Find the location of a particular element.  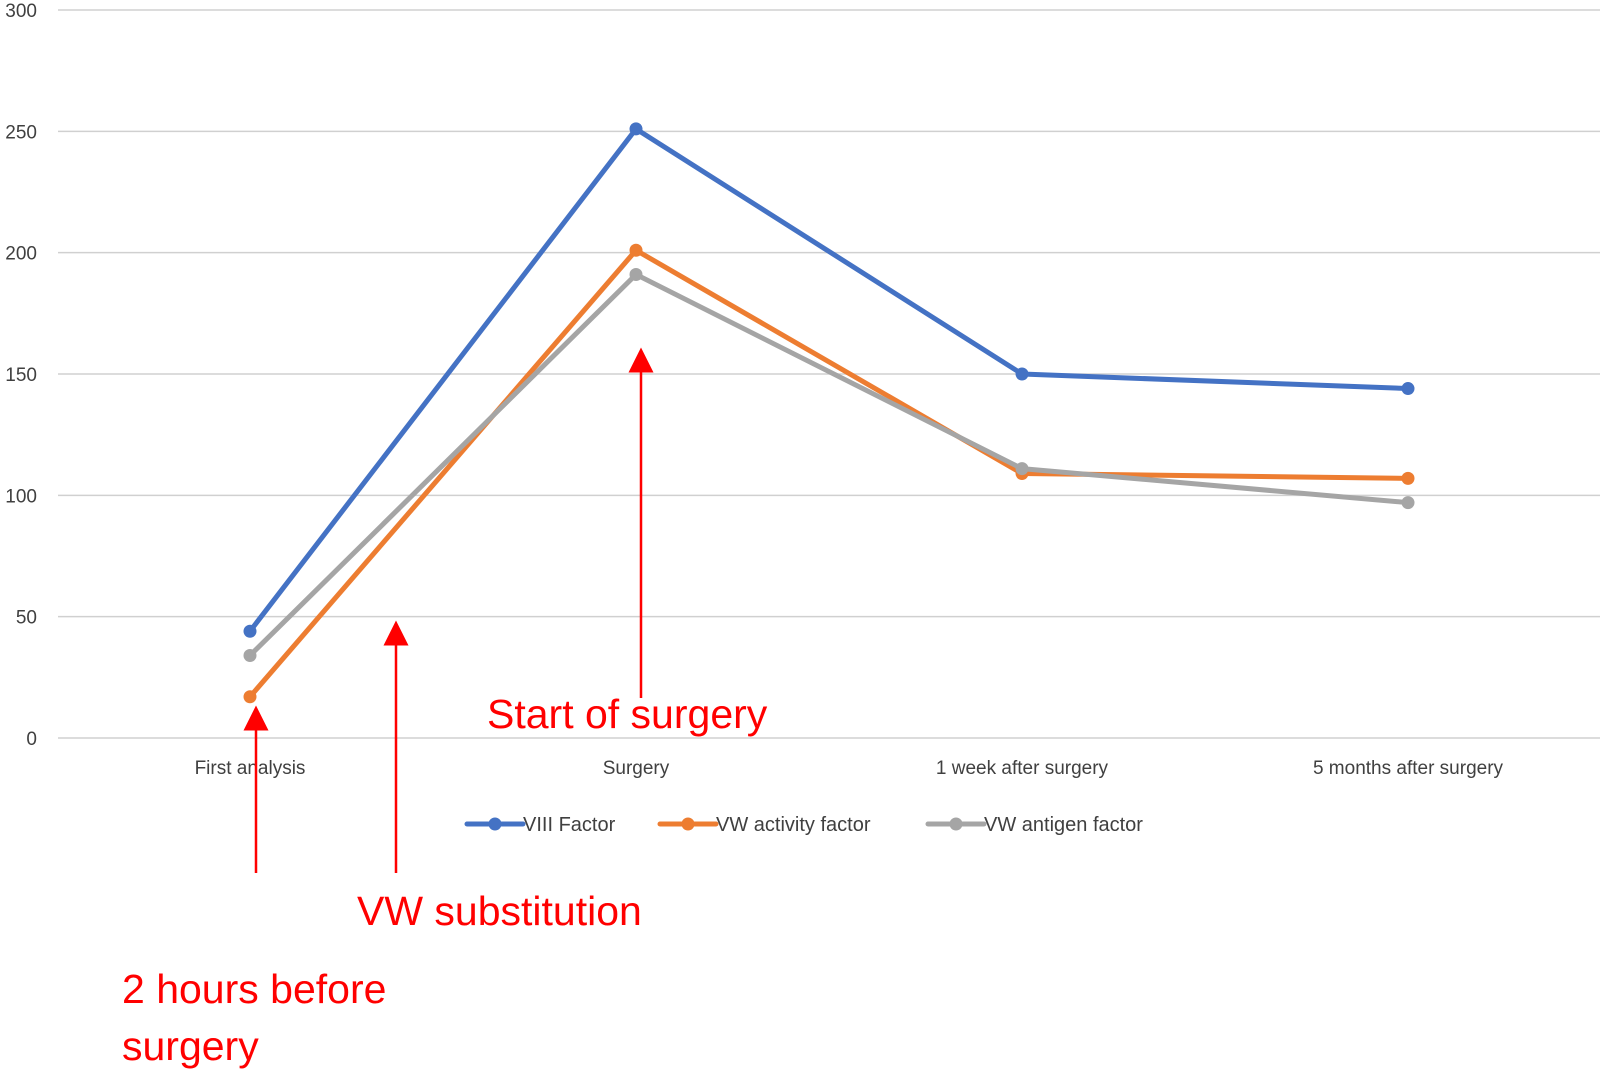

x-tick-label: 5 months after surgery is located at coordinates (1408, 768).